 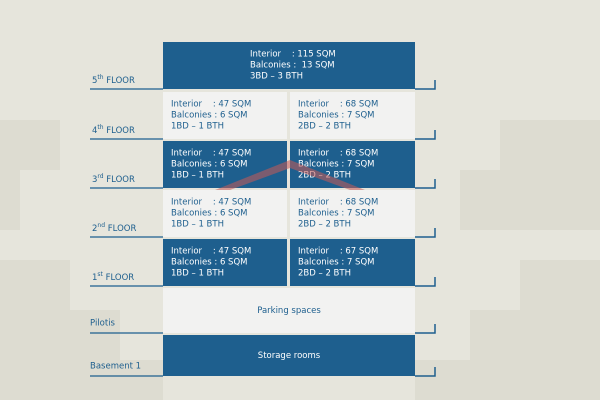 I want to click on basement-label: Basement 1, so click(x=115, y=367).